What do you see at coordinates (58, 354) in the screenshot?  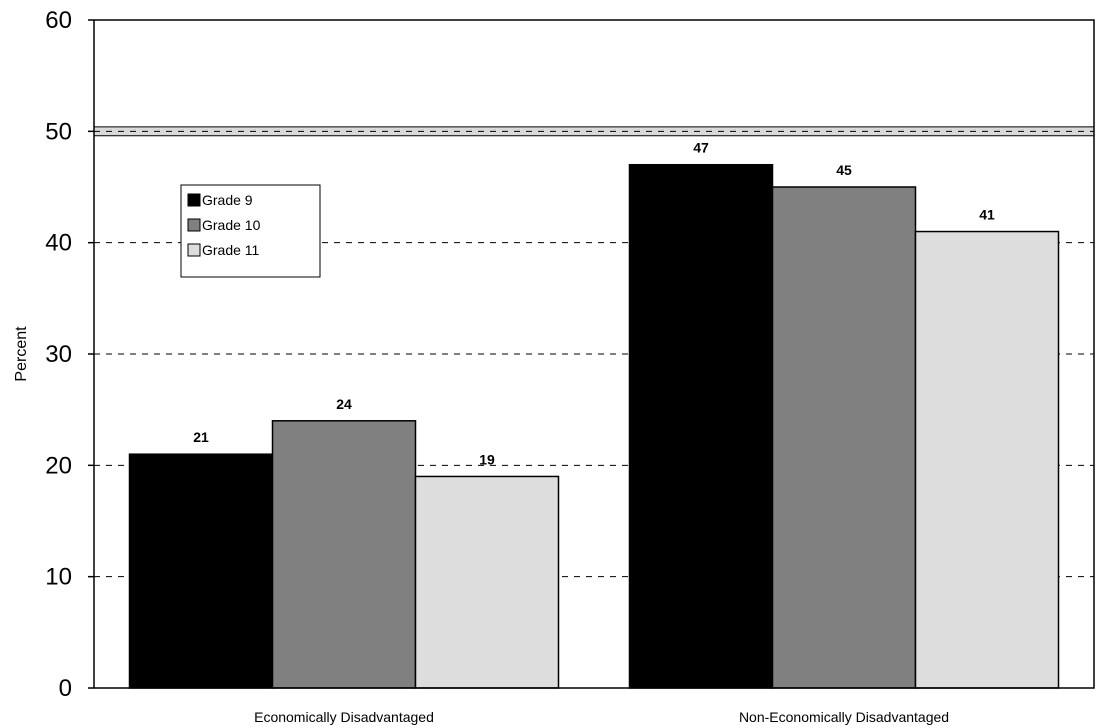 I see `y-tick-label-30: 30` at bounding box center [58, 354].